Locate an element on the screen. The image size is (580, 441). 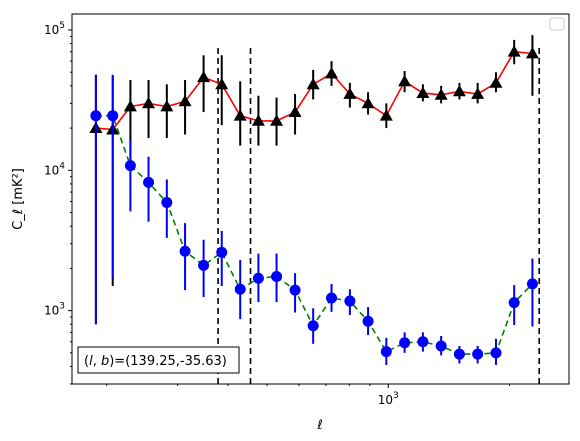
annotation-comma: , is located at coordinates (97, 361).